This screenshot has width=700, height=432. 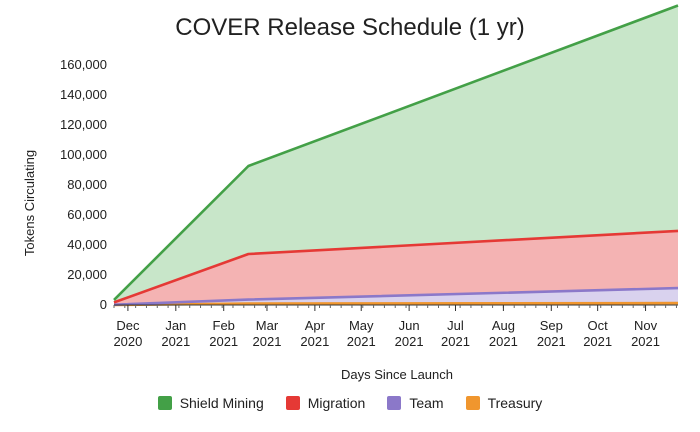 What do you see at coordinates (83, 94) in the screenshot?
I see `y-tick-label: 140,000` at bounding box center [83, 94].